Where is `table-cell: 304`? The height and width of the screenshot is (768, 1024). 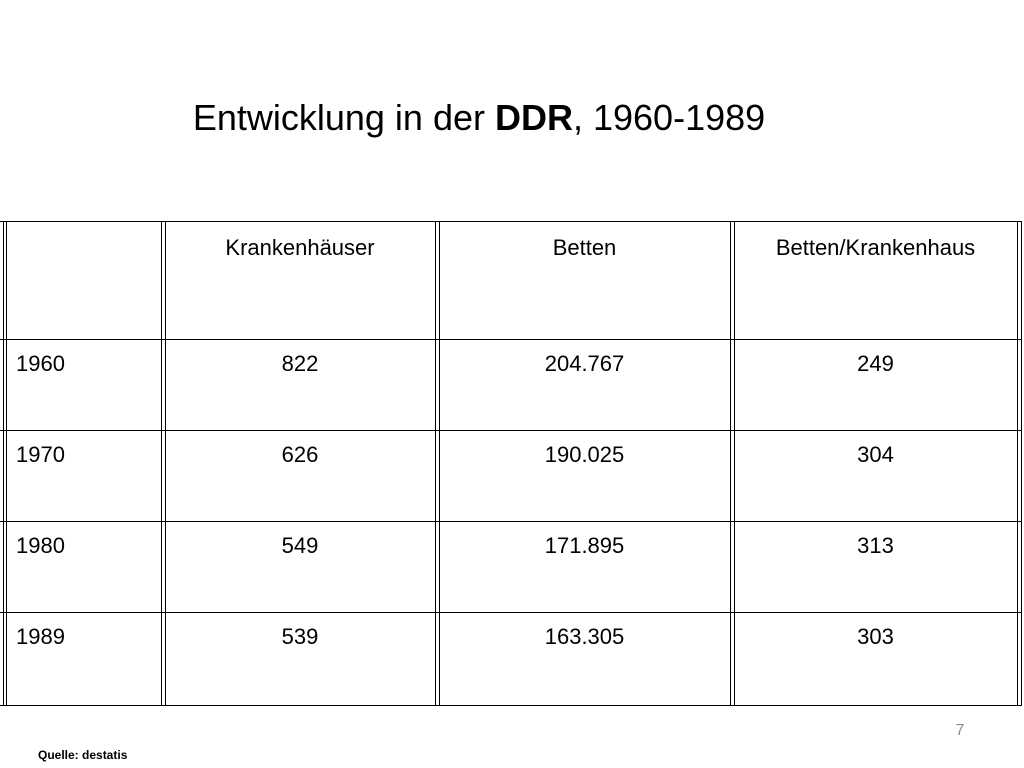
table-cell: 304 is located at coordinates (875, 454).